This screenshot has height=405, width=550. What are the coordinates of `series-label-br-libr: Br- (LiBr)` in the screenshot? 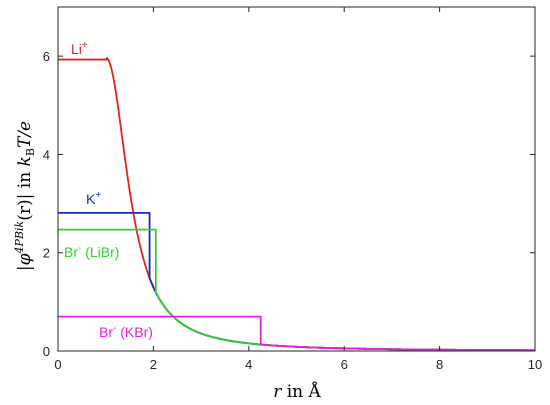 It's located at (91, 251).